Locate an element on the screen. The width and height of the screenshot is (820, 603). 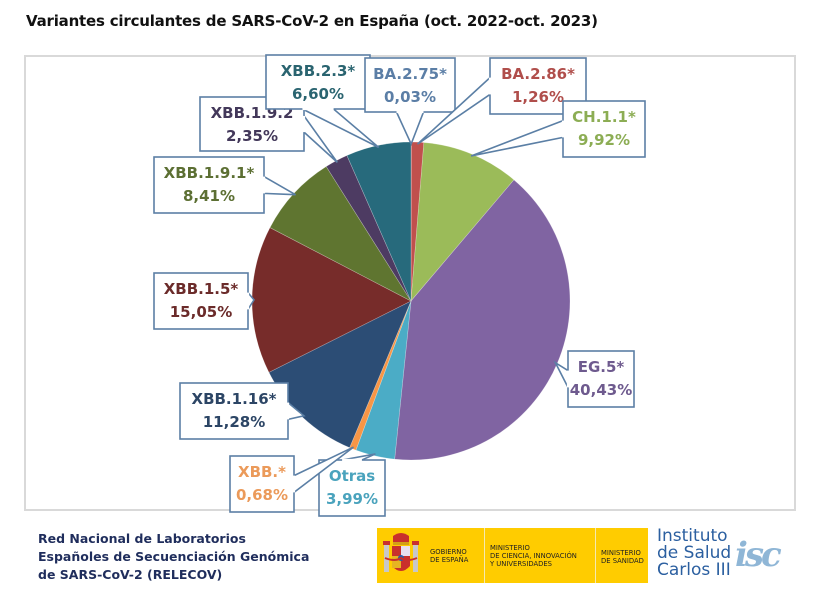
callout-value: 11,28% is located at coordinates (234, 422).